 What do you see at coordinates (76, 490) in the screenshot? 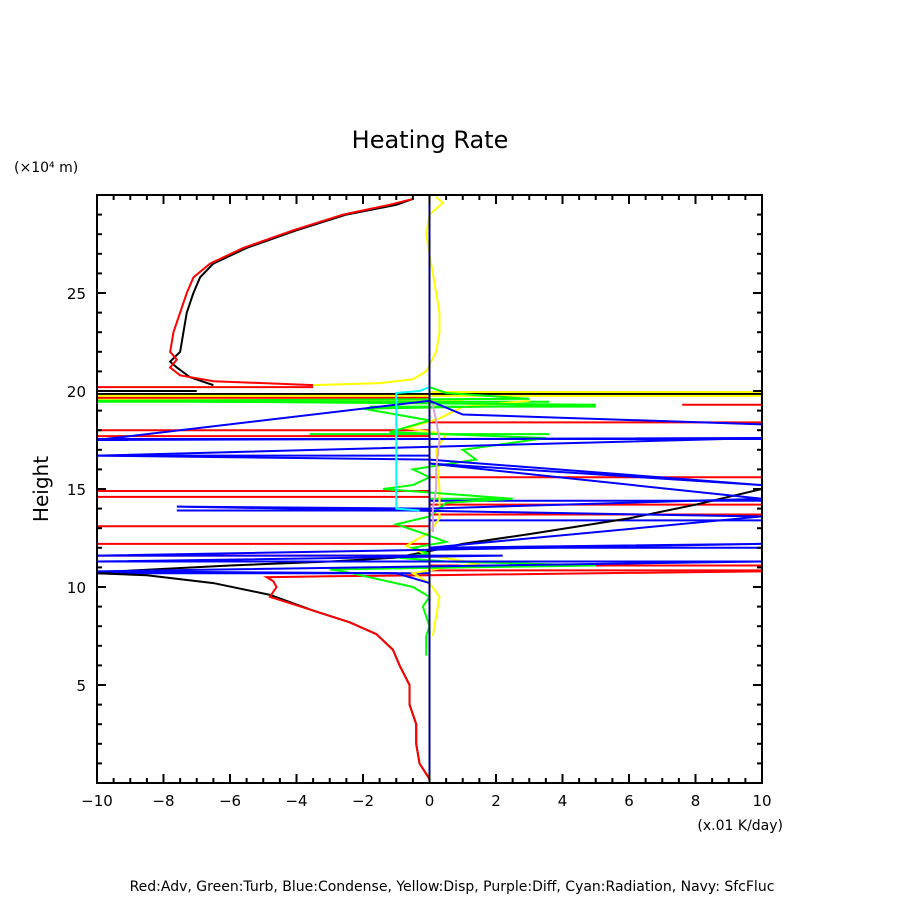
I see `y-tick-label: 15` at bounding box center [76, 490].